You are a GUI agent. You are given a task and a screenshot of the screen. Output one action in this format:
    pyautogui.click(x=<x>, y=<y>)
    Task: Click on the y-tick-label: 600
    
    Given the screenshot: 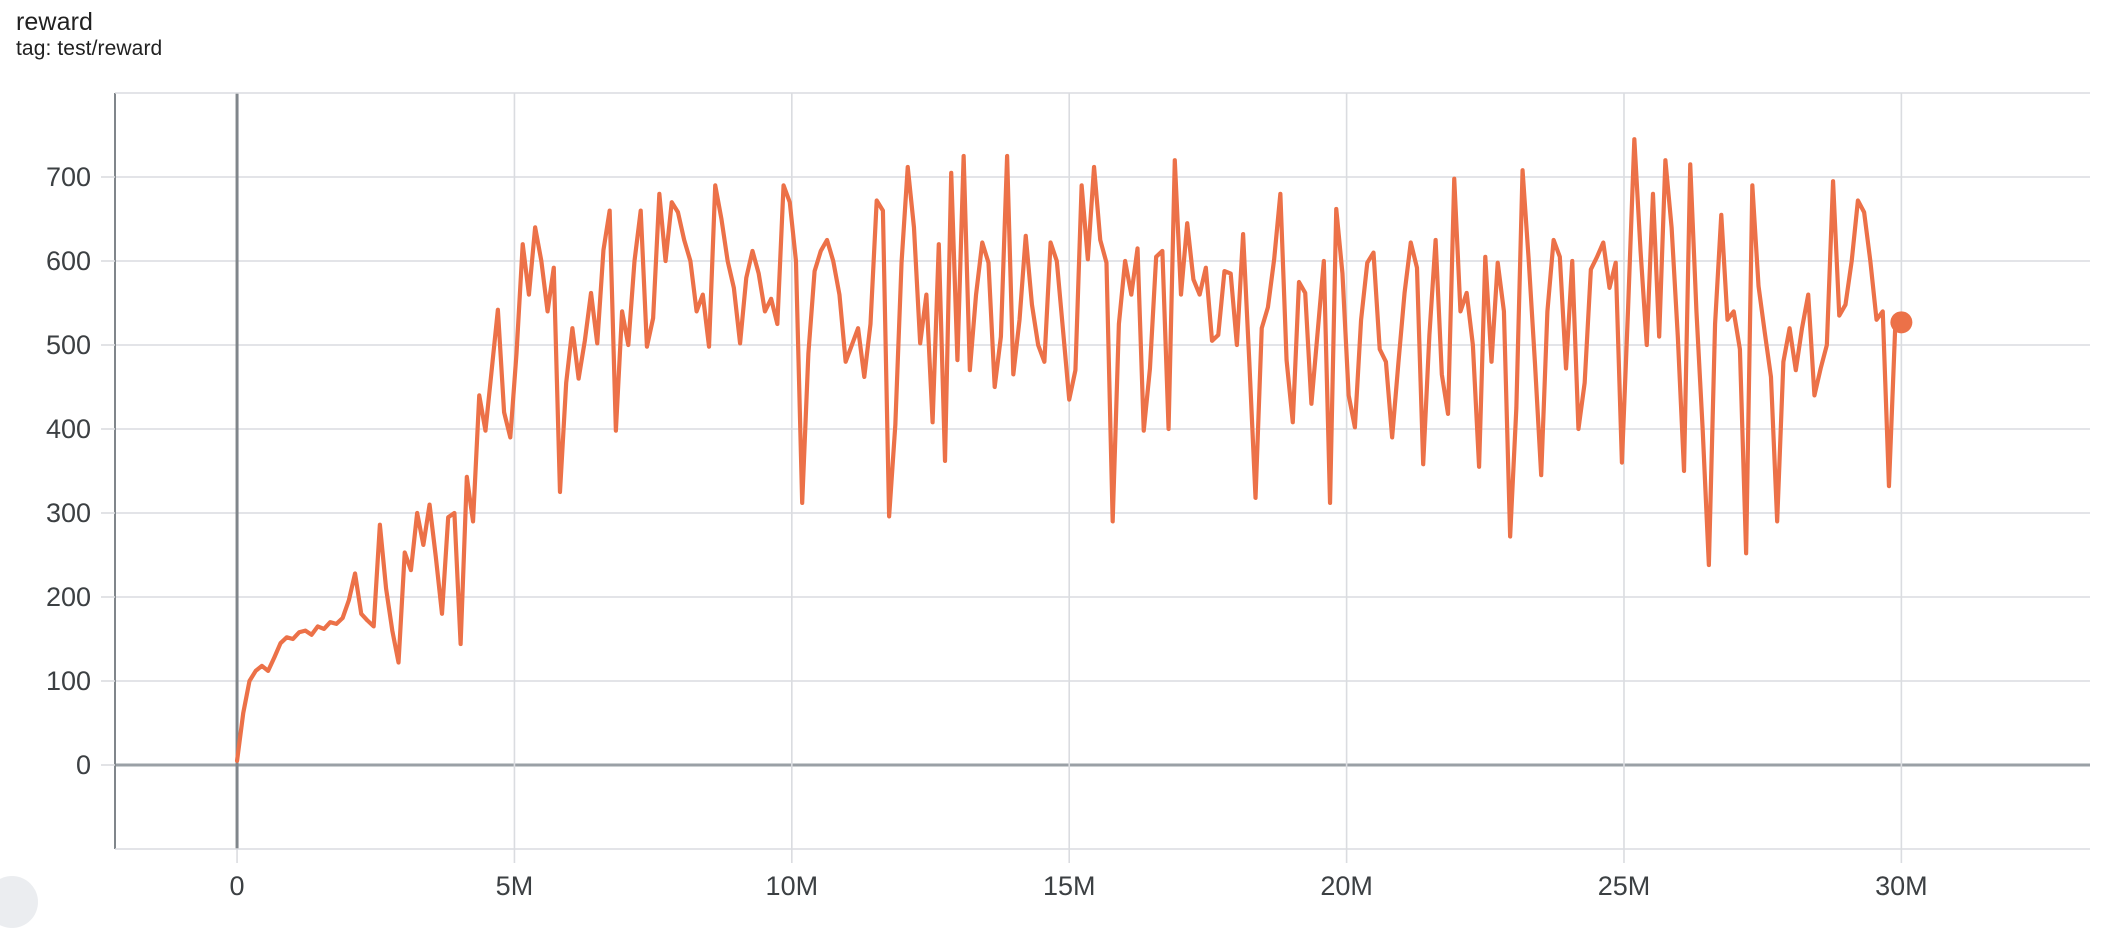 What is the action you would take?
    pyautogui.click(x=68, y=261)
    